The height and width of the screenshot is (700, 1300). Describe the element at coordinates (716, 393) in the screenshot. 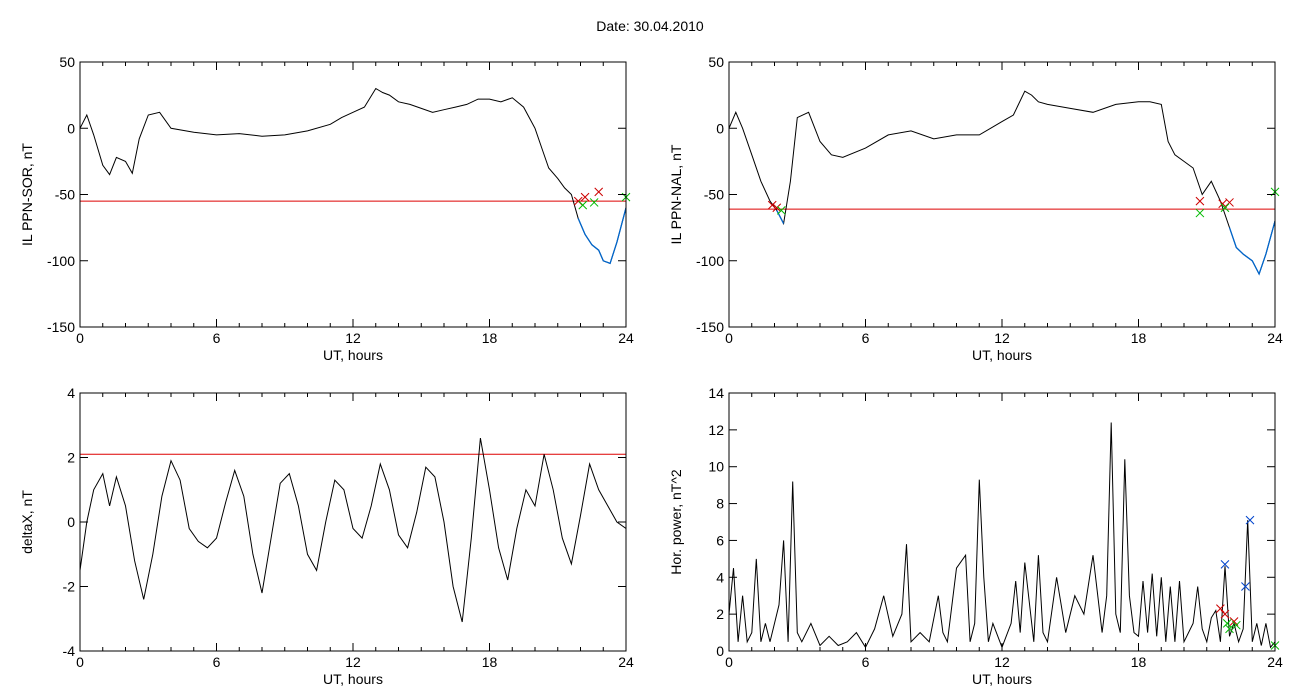

I see `y-tick-label: 14` at that location.